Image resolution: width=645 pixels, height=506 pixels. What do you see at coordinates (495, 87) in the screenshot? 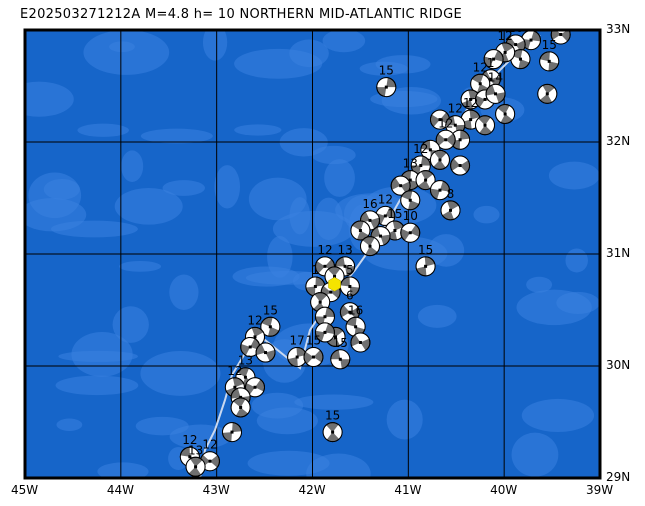
I see `focal-mechanism-beachball: 14` at bounding box center [495, 87].